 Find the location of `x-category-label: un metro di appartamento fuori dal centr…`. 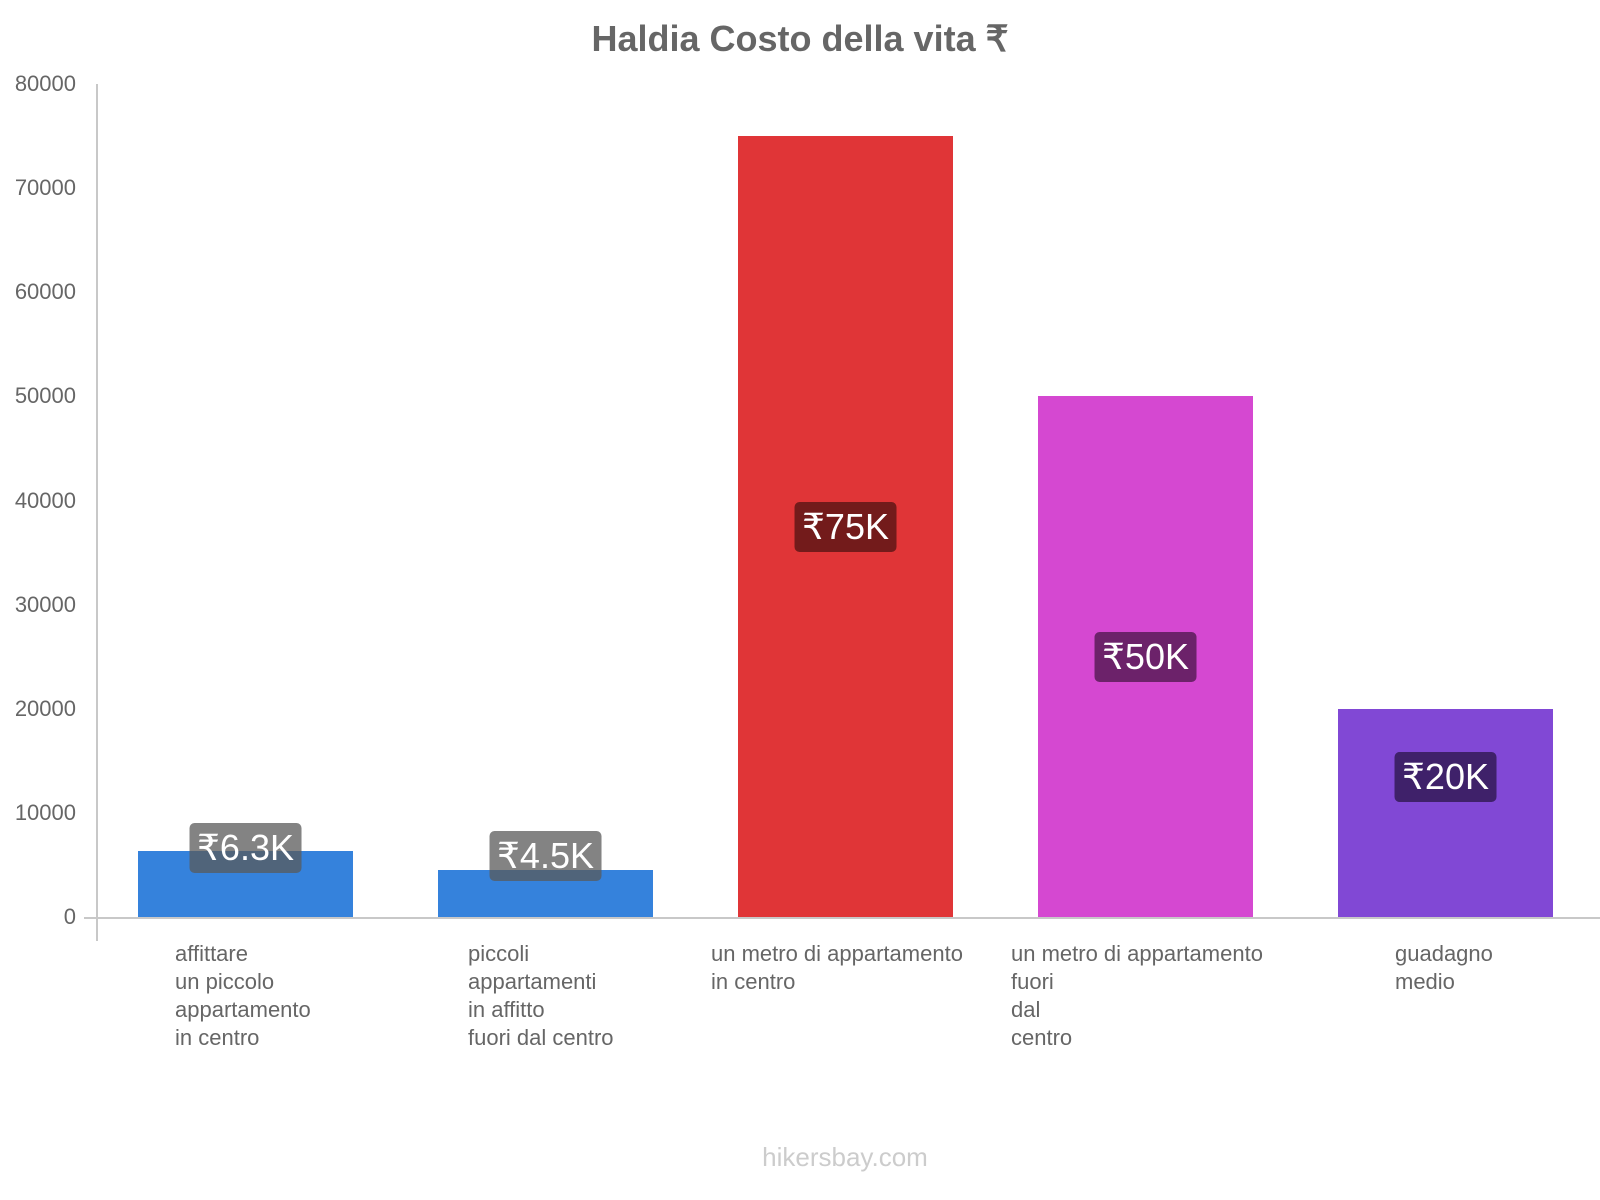

x-category-label: un metro di appartamento fuori dal centr… is located at coordinates (1137, 995).